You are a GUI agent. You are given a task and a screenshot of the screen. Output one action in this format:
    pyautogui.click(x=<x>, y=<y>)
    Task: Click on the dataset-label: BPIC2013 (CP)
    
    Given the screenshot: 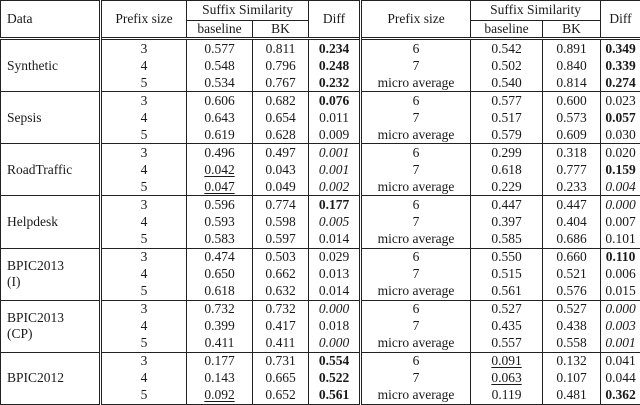 What is the action you would take?
    pyautogui.click(x=50, y=326)
    